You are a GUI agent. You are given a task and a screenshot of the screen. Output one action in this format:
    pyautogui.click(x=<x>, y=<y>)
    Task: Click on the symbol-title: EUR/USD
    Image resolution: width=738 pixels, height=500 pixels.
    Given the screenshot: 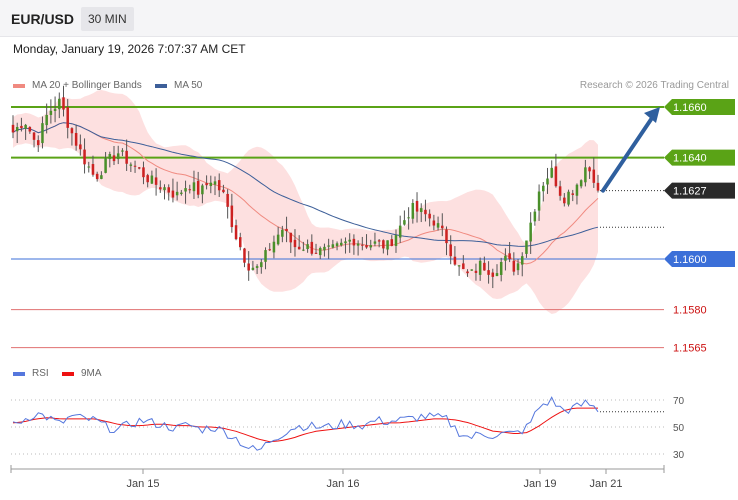 What is the action you would take?
    pyautogui.click(x=43, y=19)
    